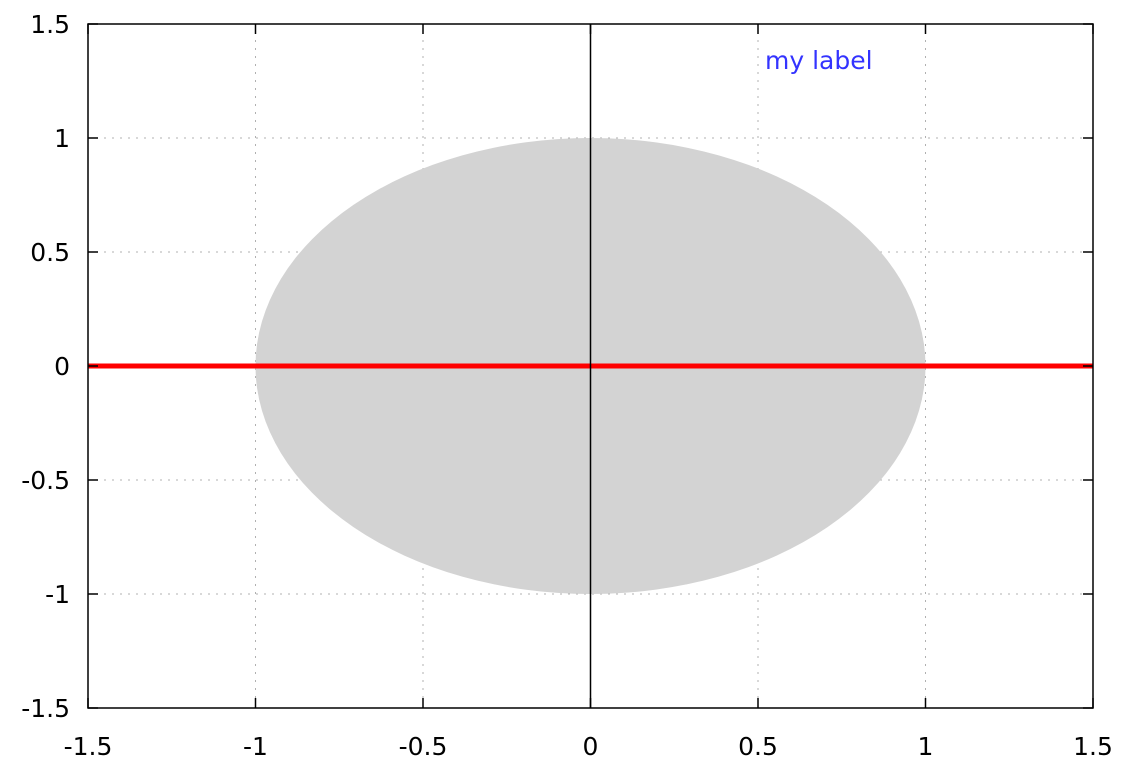 This screenshot has height=763, width=1122. What do you see at coordinates (45, 366) in the screenshot?
I see `y-tick-labels: -1.5 -1 -0.5 0 0.5 1 1.5` at bounding box center [45, 366].